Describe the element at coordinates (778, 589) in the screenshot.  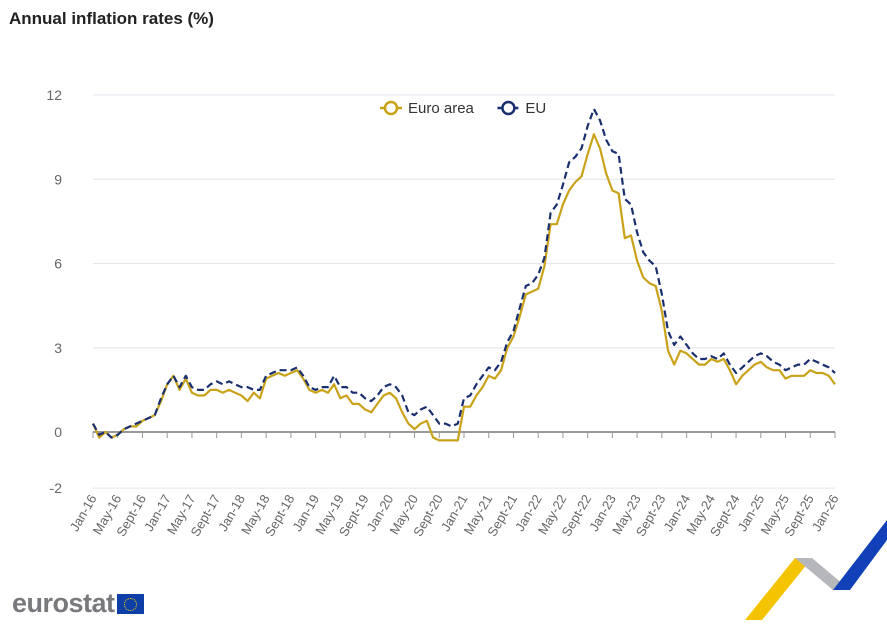
I see `decor-yellow-ribbon` at that location.